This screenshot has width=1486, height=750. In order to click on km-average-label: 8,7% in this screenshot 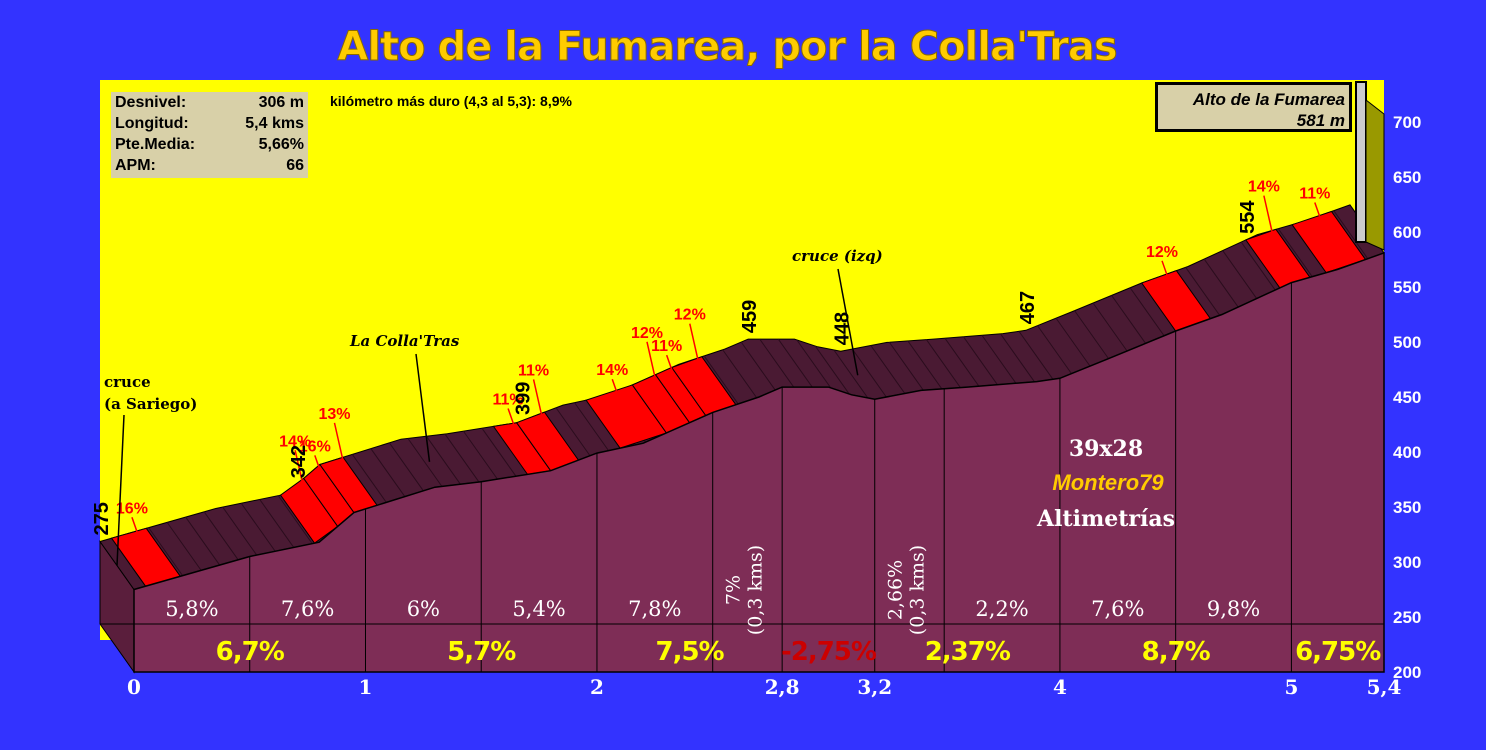, I will do `click(1176, 652)`.